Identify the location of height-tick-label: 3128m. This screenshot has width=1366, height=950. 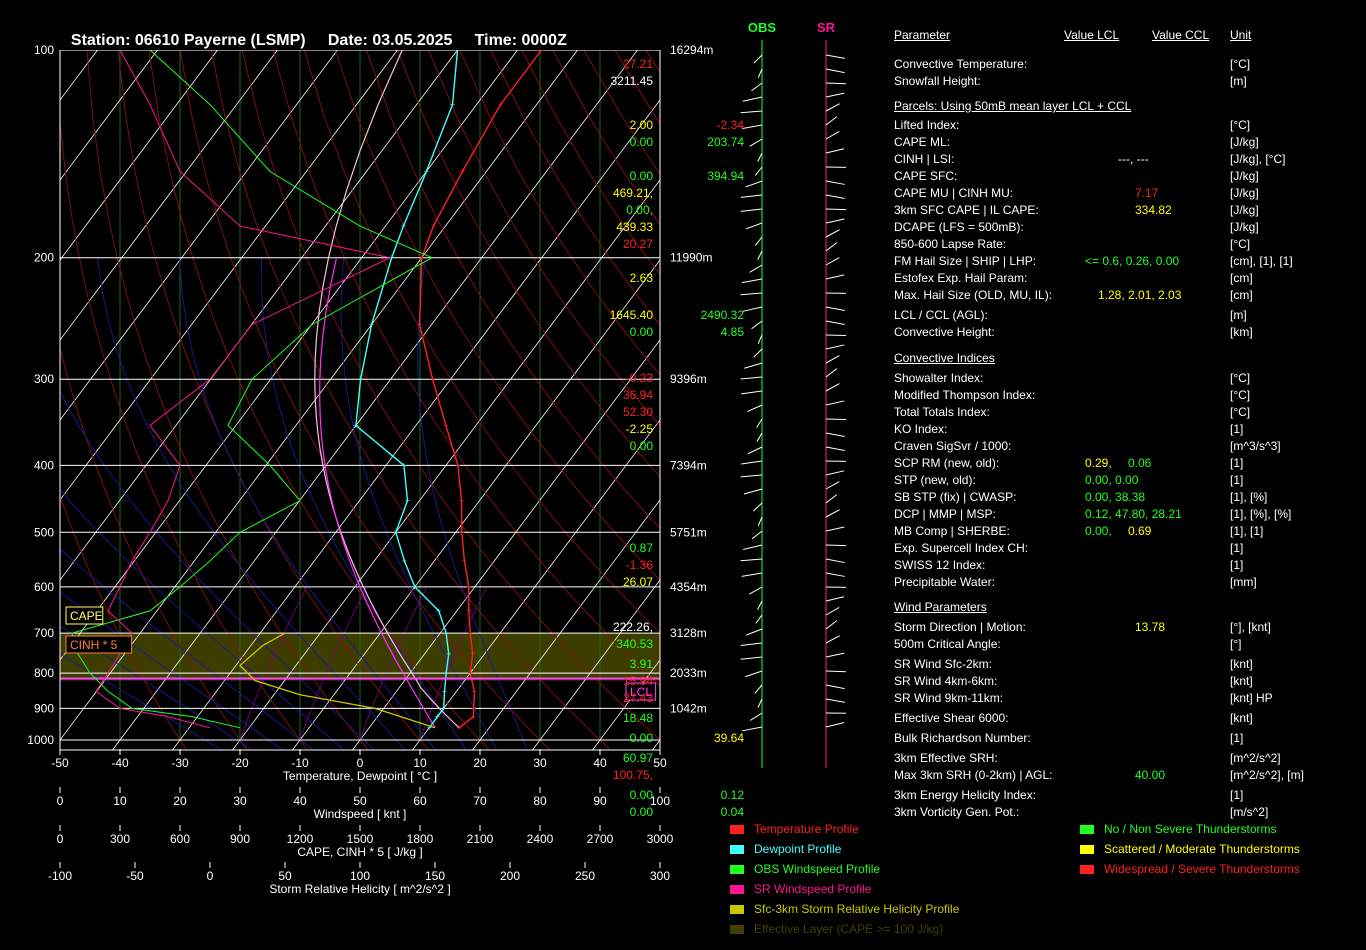
(688, 633).